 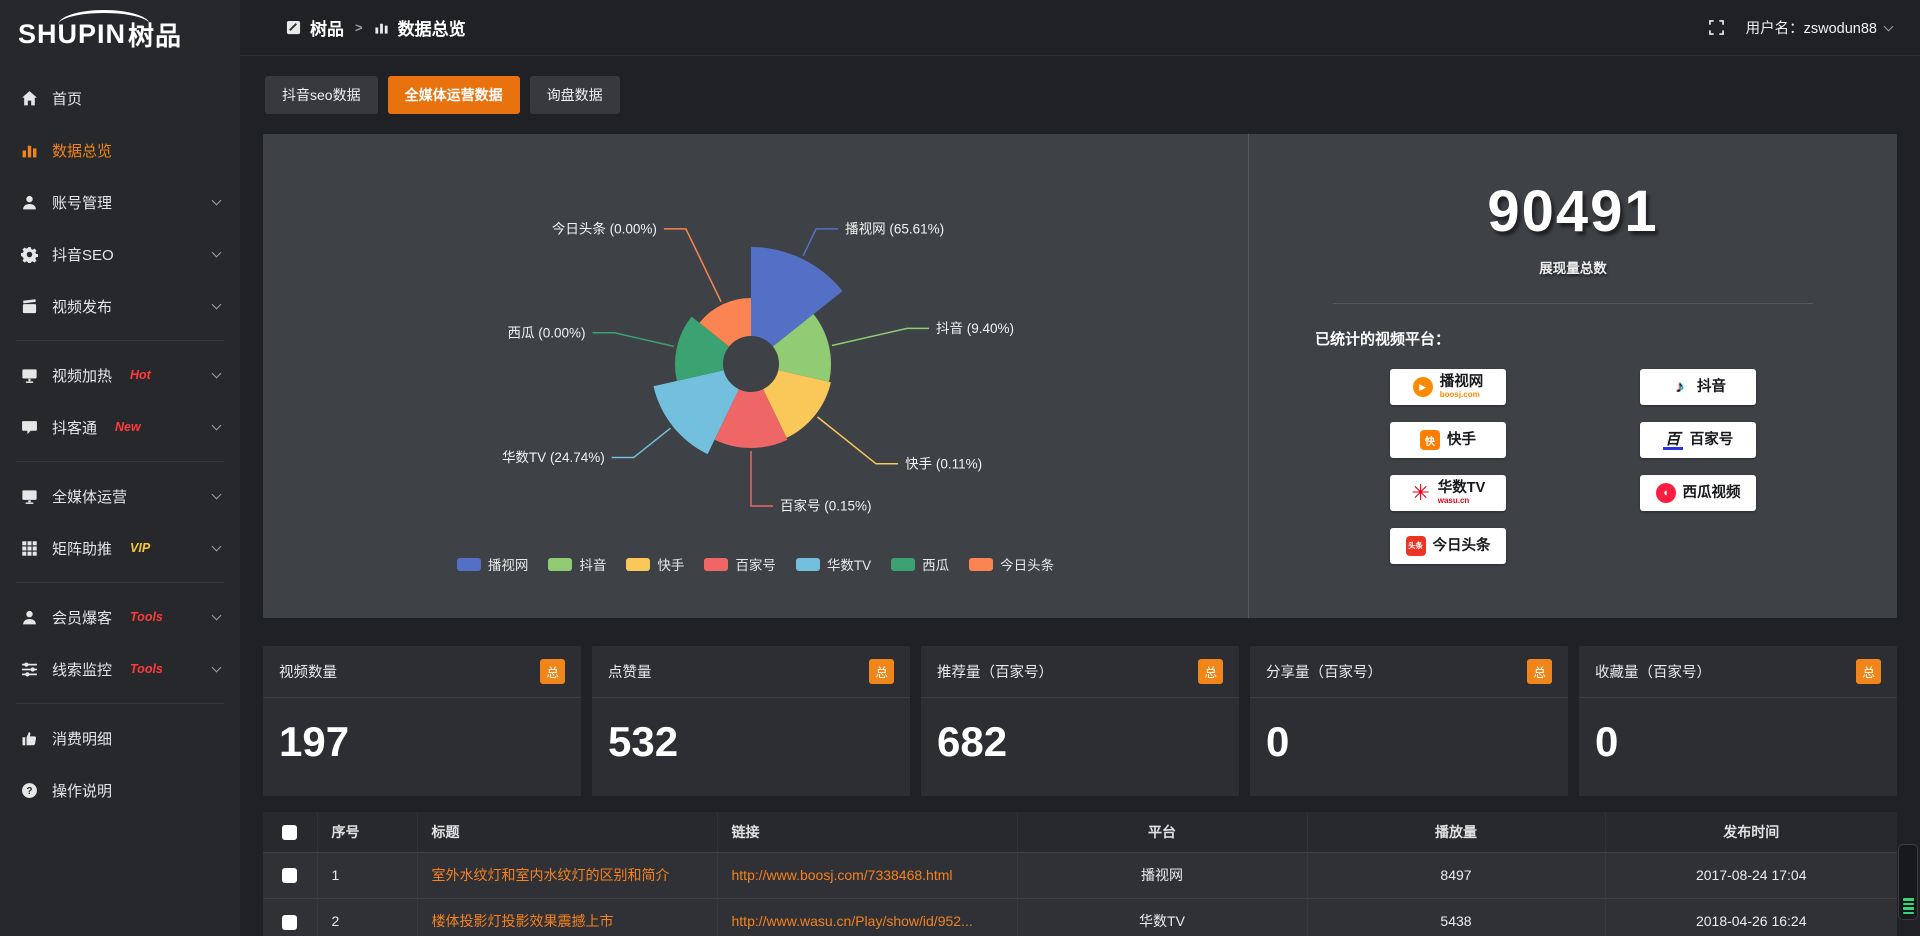 I want to click on stat-card-收藏量（百家号）: 收藏量（百家号） 总 0, so click(x=1738, y=721).